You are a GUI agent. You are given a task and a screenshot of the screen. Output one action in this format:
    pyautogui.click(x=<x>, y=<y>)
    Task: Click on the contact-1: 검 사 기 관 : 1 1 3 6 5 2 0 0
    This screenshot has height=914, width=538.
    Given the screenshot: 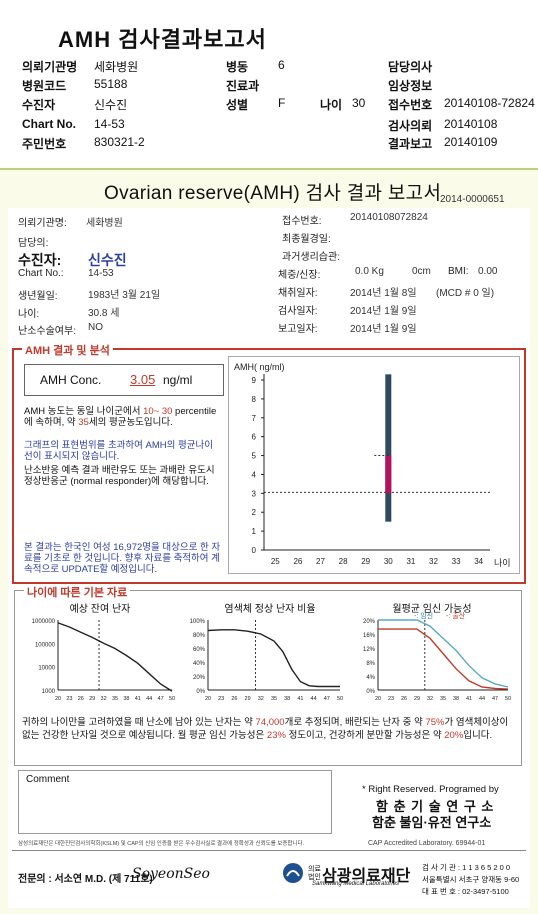 What is the action you would take?
    pyautogui.click(x=466, y=867)
    